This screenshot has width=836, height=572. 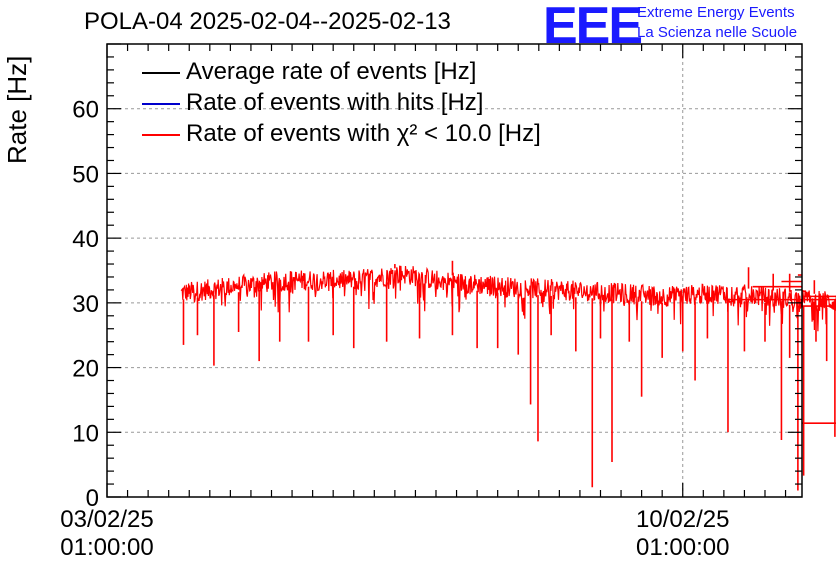 What do you see at coordinates (717, 32) in the screenshot?
I see `logo-line-2: La Scienza nelle Scuole` at bounding box center [717, 32].